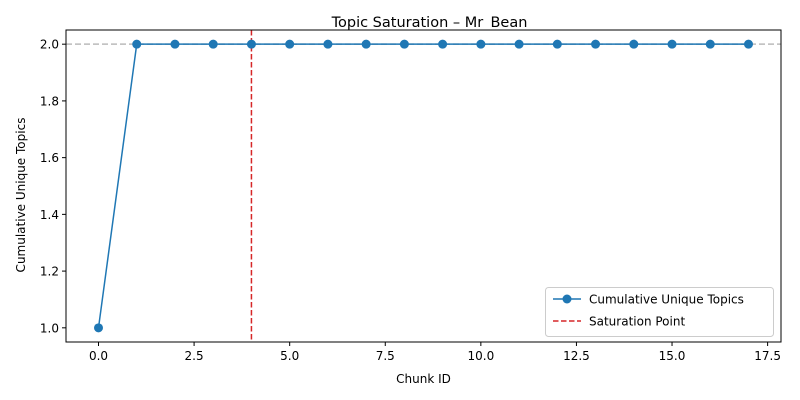  Describe the element at coordinates (21, 195) in the screenshot. I see `y-axis-label: Cumulative Unique Topics` at that location.